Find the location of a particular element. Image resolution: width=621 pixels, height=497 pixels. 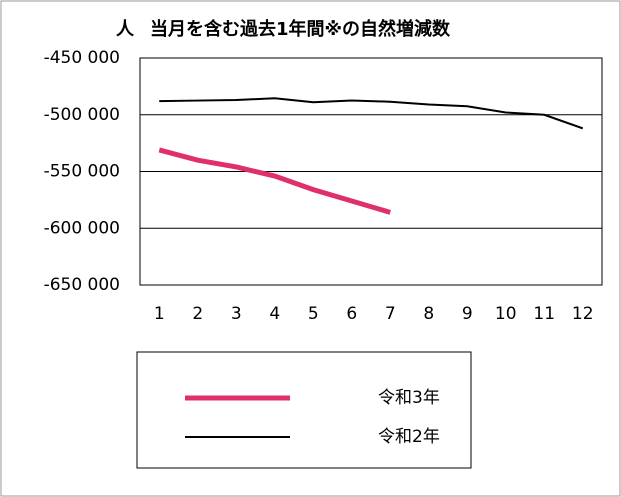

x-tick-label: 12 is located at coordinates (583, 314).